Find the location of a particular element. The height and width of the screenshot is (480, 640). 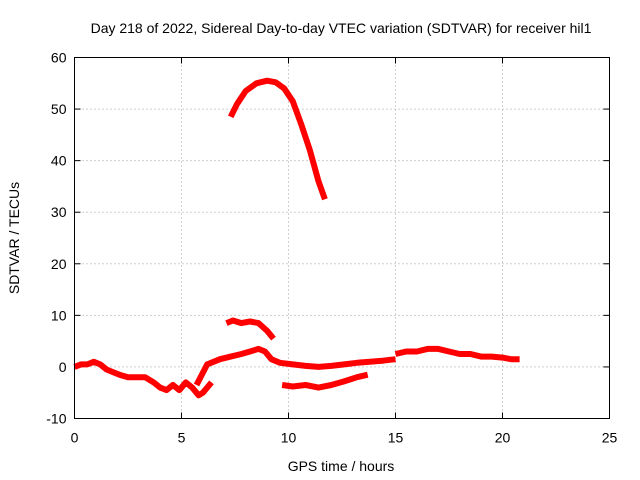

x-tick-label: 5 is located at coordinates (182, 438).